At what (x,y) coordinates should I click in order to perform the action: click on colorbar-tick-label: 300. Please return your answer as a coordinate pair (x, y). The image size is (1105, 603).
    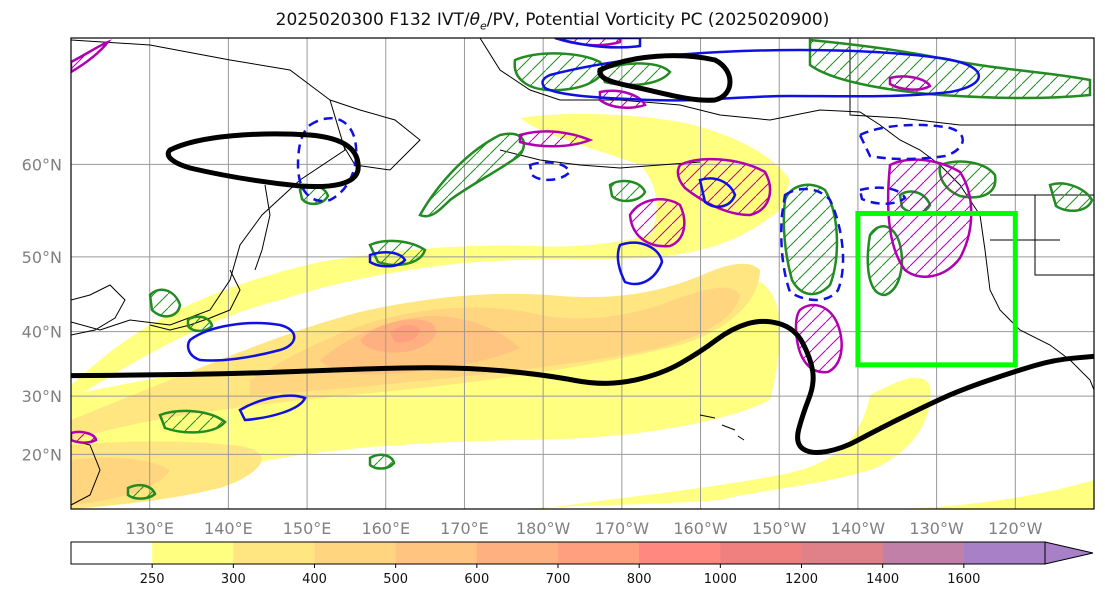
    Looking at the image, I should click on (233, 579).